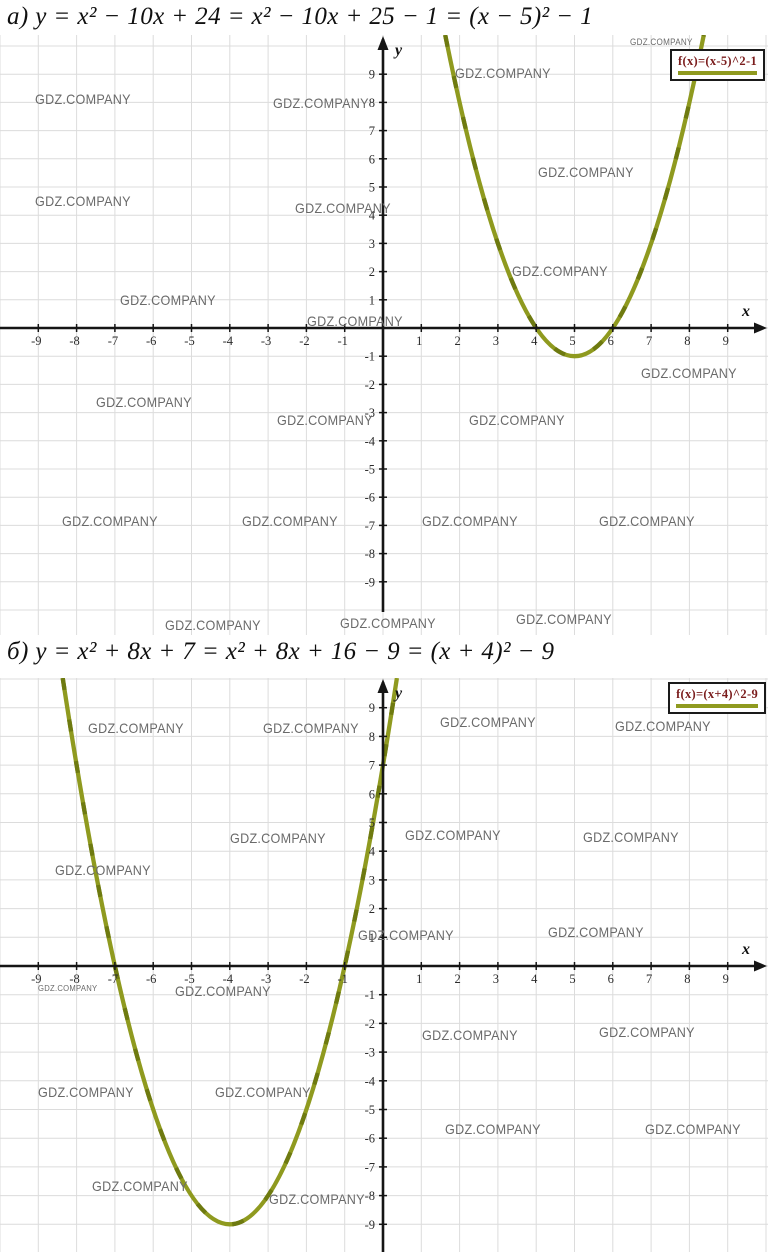 The height and width of the screenshot is (1252, 768). I want to click on legend-a-label: f(x)=(x-5)^2-1, so click(717, 61).